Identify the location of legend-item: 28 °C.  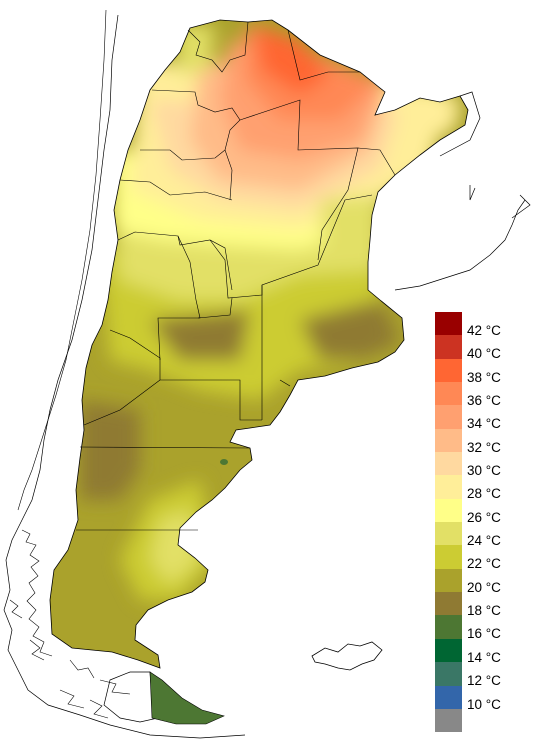
(485, 488).